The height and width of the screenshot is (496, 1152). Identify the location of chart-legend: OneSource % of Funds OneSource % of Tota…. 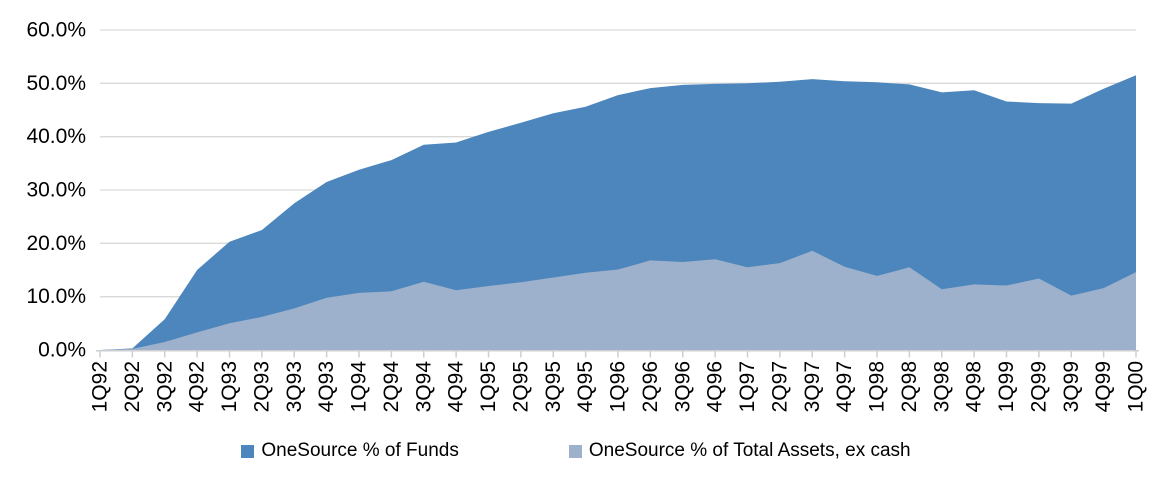
(576, 451).